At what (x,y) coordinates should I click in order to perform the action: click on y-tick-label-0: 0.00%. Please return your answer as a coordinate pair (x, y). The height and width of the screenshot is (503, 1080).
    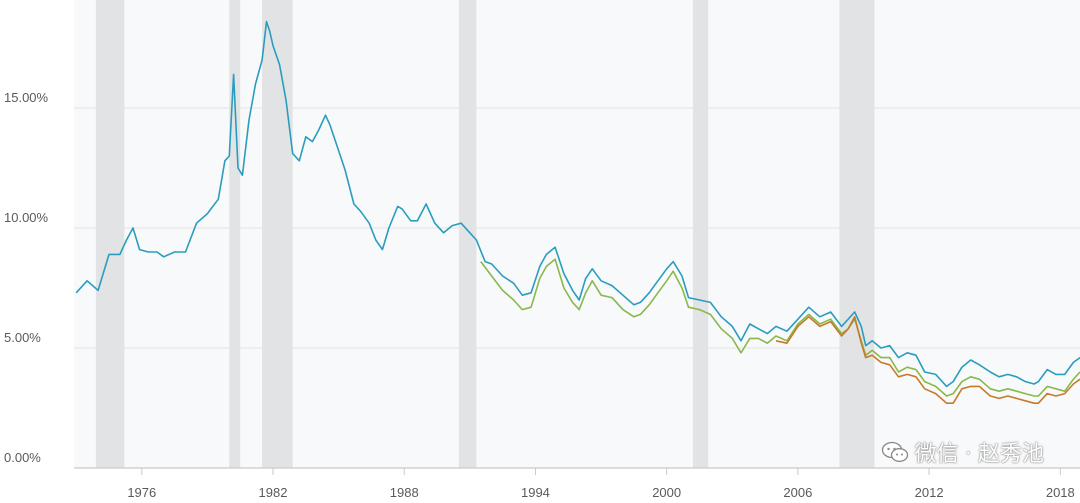
    Looking at the image, I should click on (22, 457).